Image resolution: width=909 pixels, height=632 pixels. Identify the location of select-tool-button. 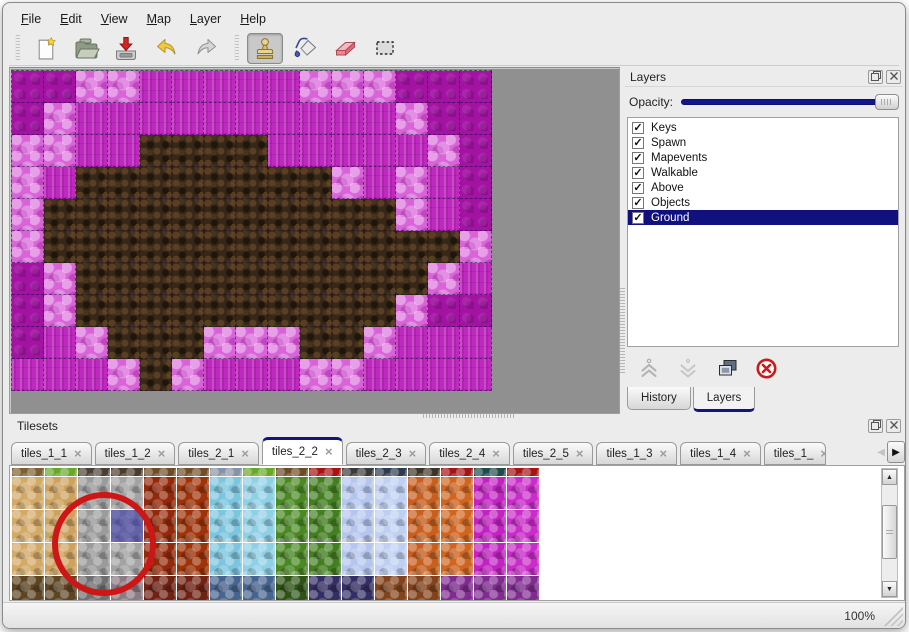
(385, 48).